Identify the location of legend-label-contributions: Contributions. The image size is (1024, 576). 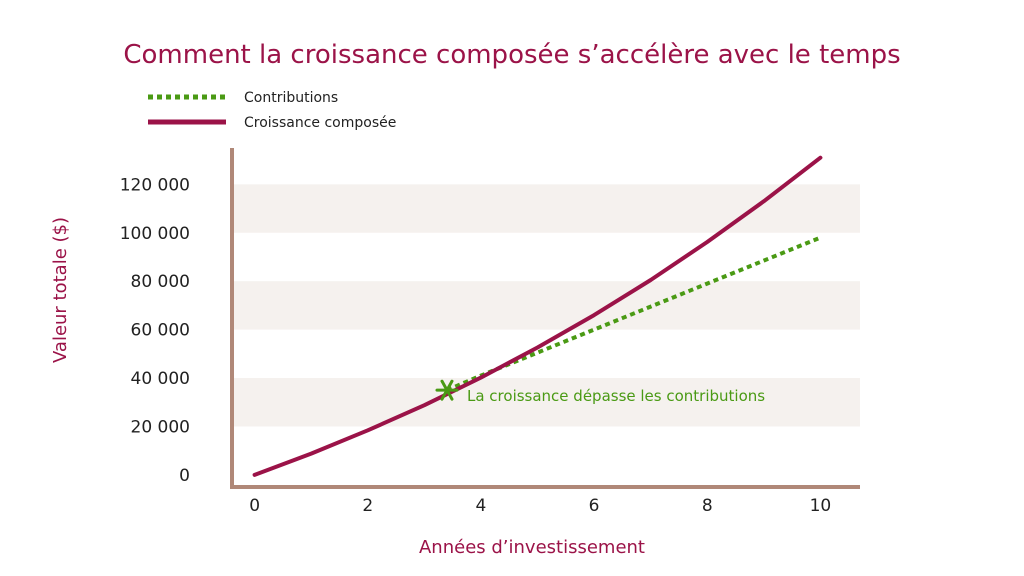
(291, 98).